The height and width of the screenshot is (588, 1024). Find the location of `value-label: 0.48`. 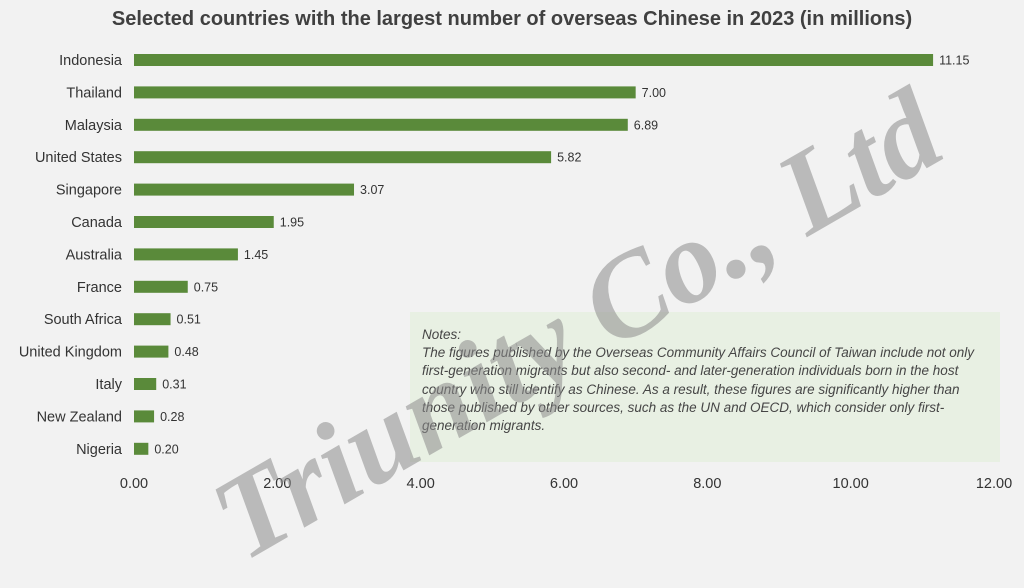

value-label: 0.48 is located at coordinates (186, 352).